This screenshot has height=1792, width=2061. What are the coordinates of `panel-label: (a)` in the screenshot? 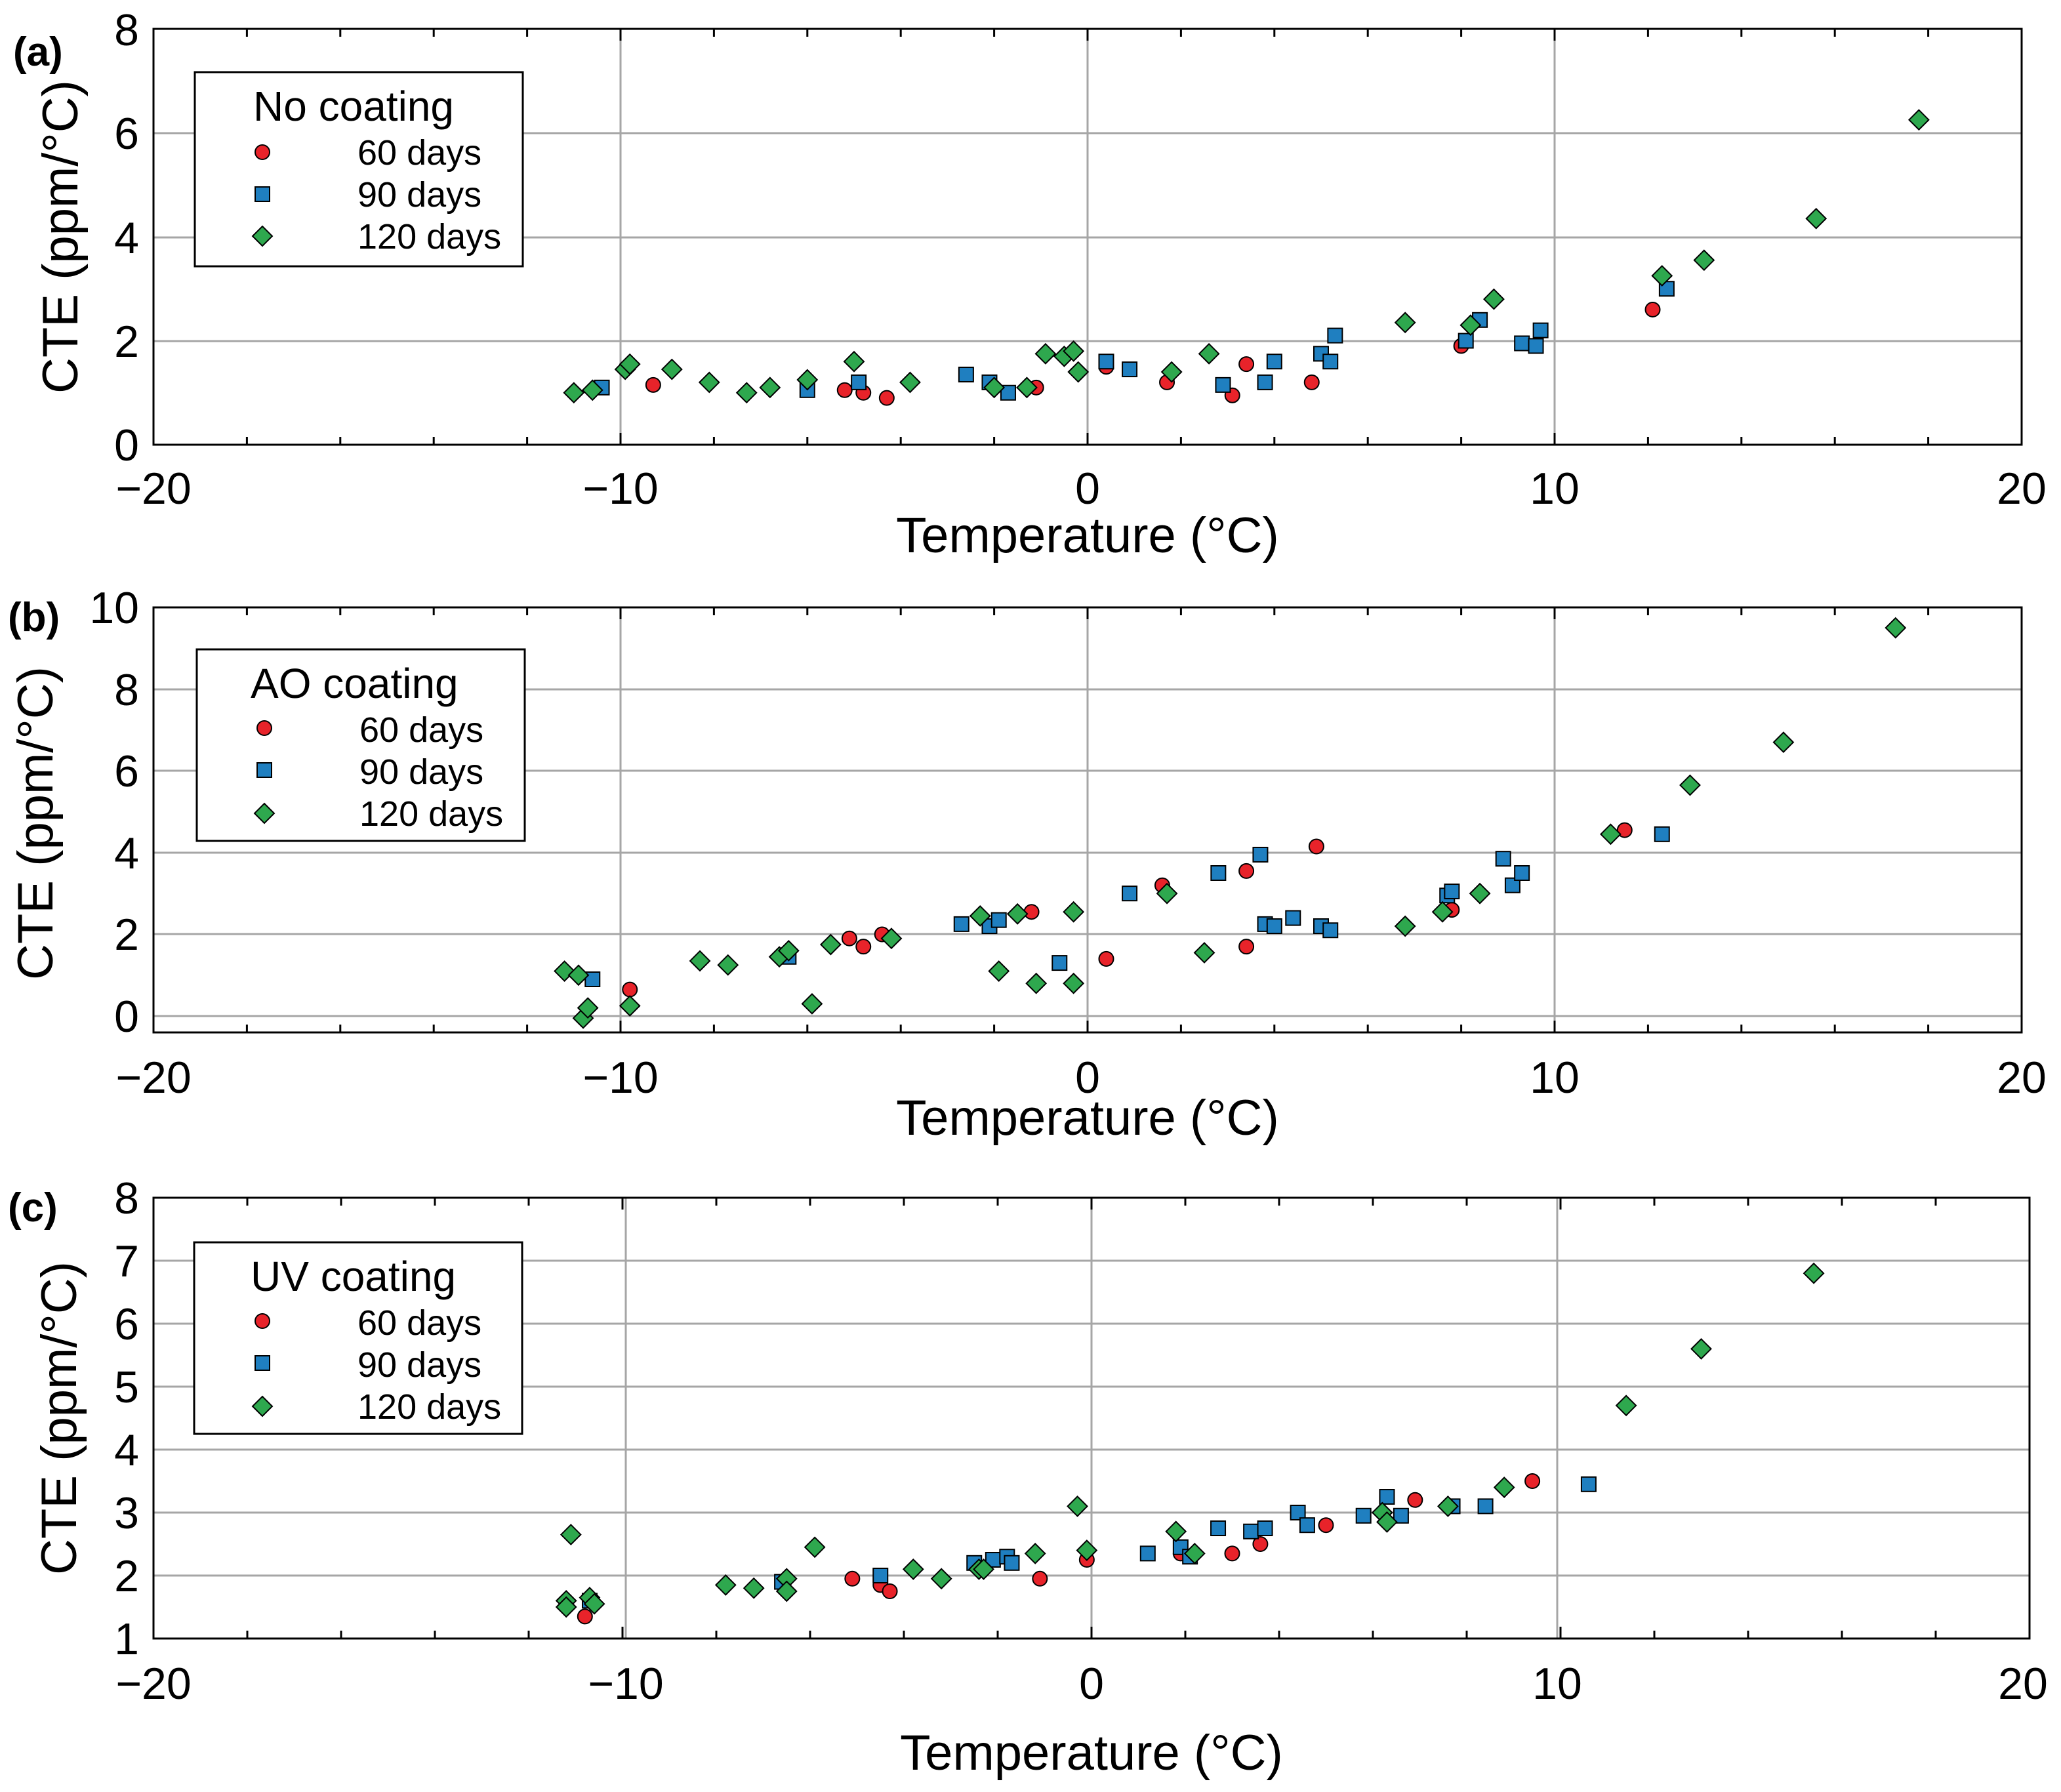 It's located at (38, 52).